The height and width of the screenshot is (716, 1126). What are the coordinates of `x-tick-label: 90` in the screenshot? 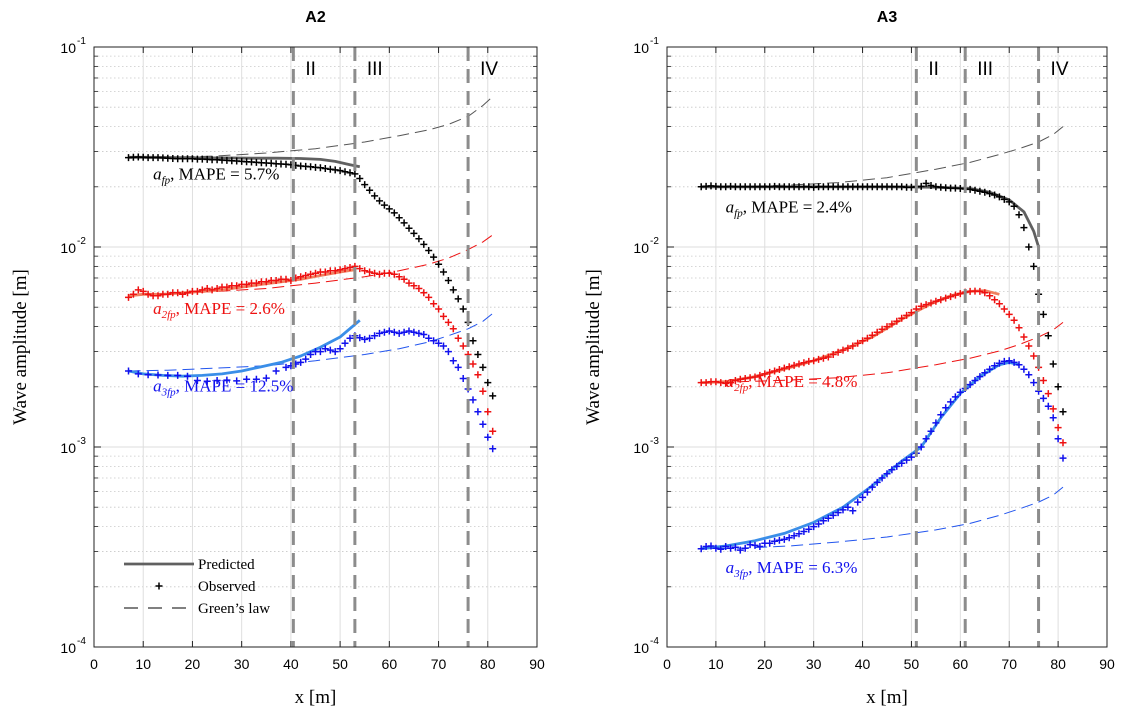 It's located at (537, 664).